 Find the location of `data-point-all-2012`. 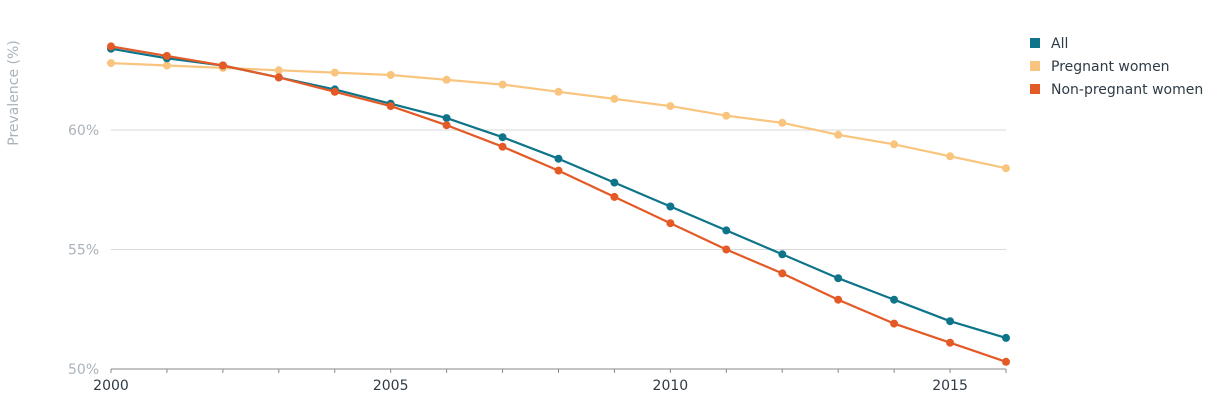

data-point-all-2012 is located at coordinates (782, 254).